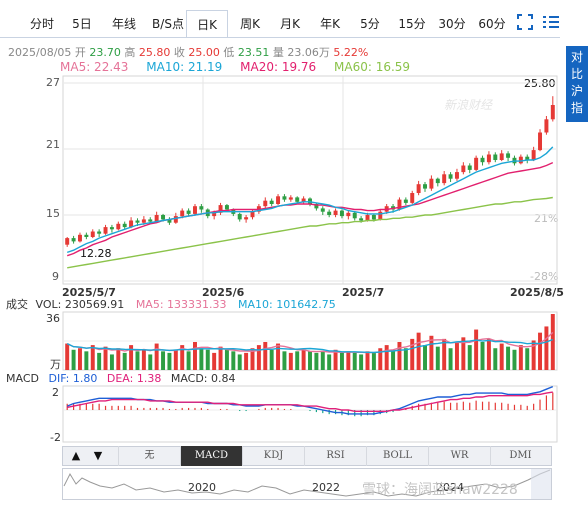 Image resolution: width=588 pixels, height=509 pixels. What do you see at coordinates (330, 24) in the screenshot?
I see `tab-yearly-k: 年K` at bounding box center [330, 24].